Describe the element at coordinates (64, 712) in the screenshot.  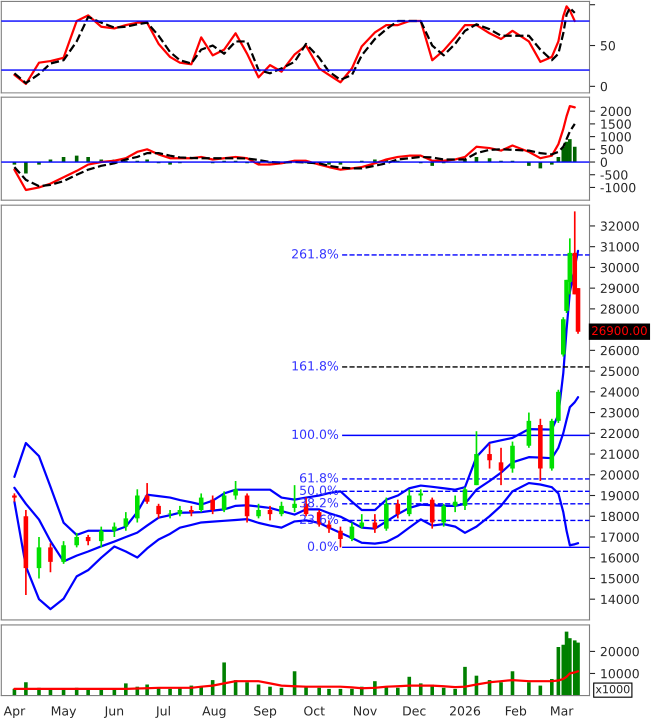
I see `x-tick-label: May` at that location.